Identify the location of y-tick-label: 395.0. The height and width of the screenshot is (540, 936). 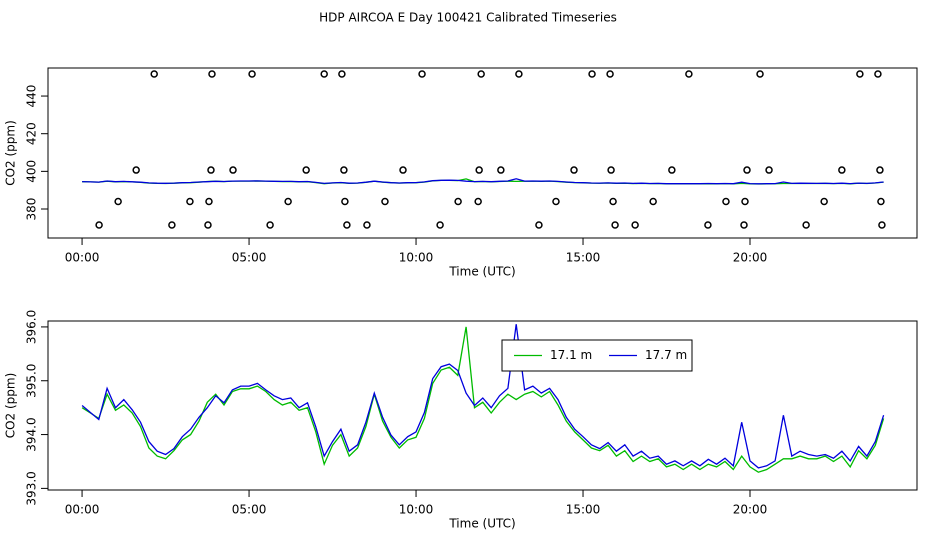
(32, 381).